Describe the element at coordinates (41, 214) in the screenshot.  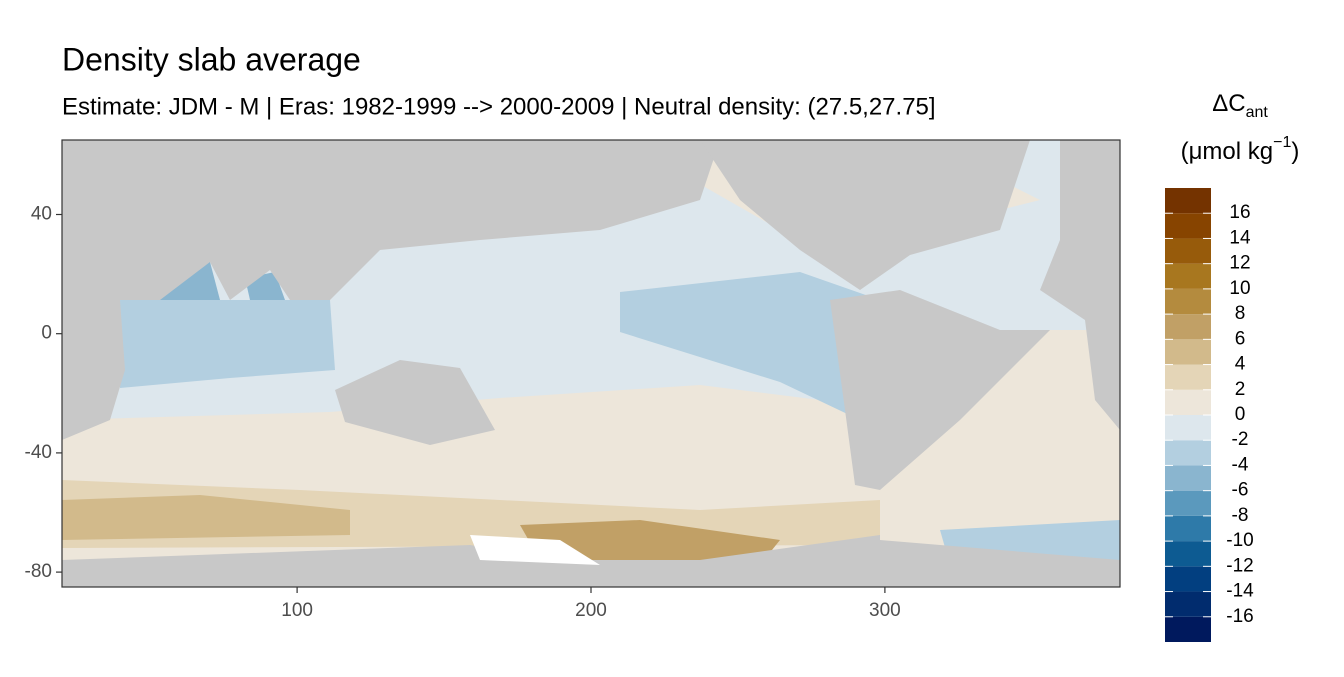
I see `y-tick-label: 40` at that location.